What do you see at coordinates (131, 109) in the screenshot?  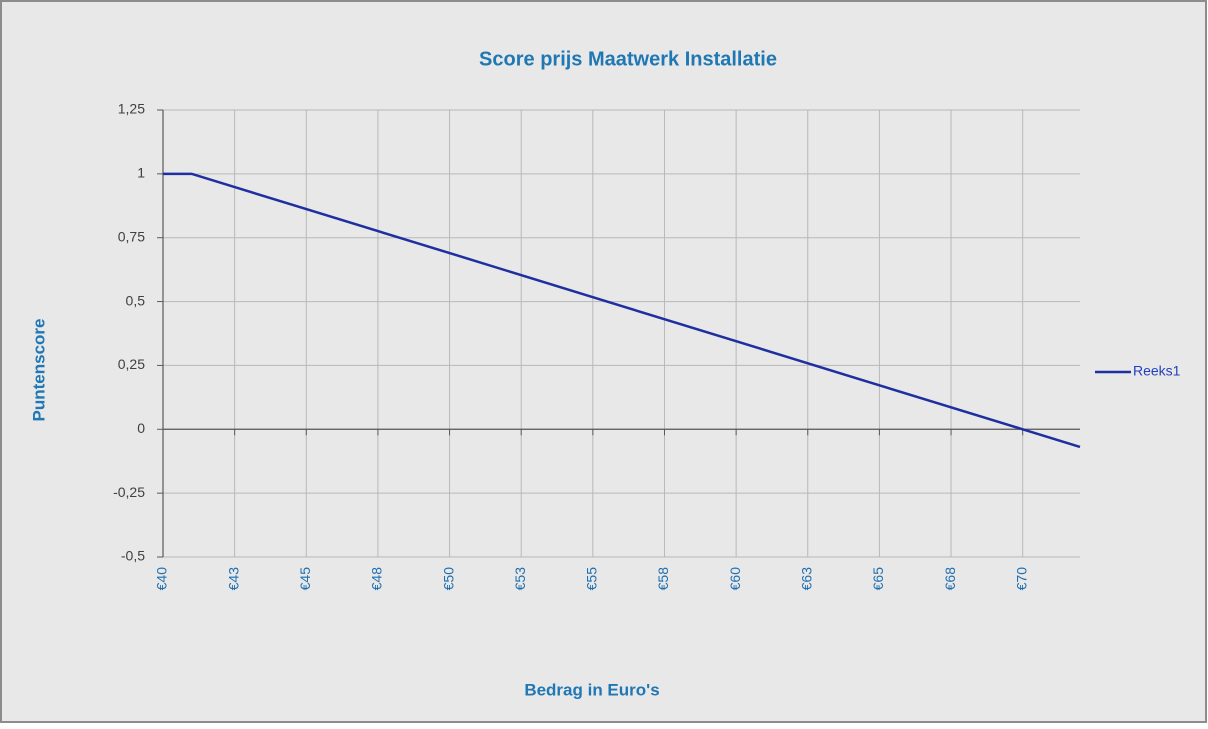 I see `y-tick-label: 1,25` at bounding box center [131, 109].